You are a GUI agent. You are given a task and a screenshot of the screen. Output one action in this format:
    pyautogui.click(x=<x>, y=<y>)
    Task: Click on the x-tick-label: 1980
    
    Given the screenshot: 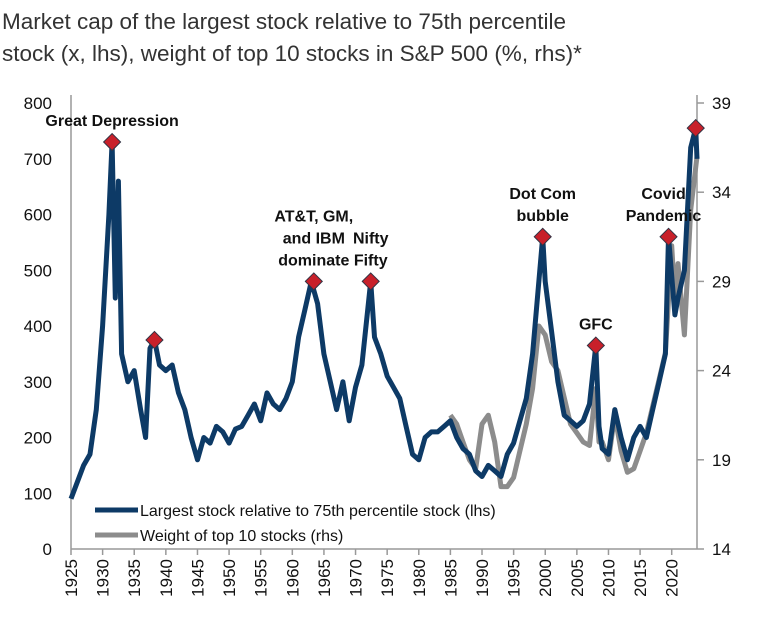 What is the action you would take?
    pyautogui.click(x=419, y=578)
    